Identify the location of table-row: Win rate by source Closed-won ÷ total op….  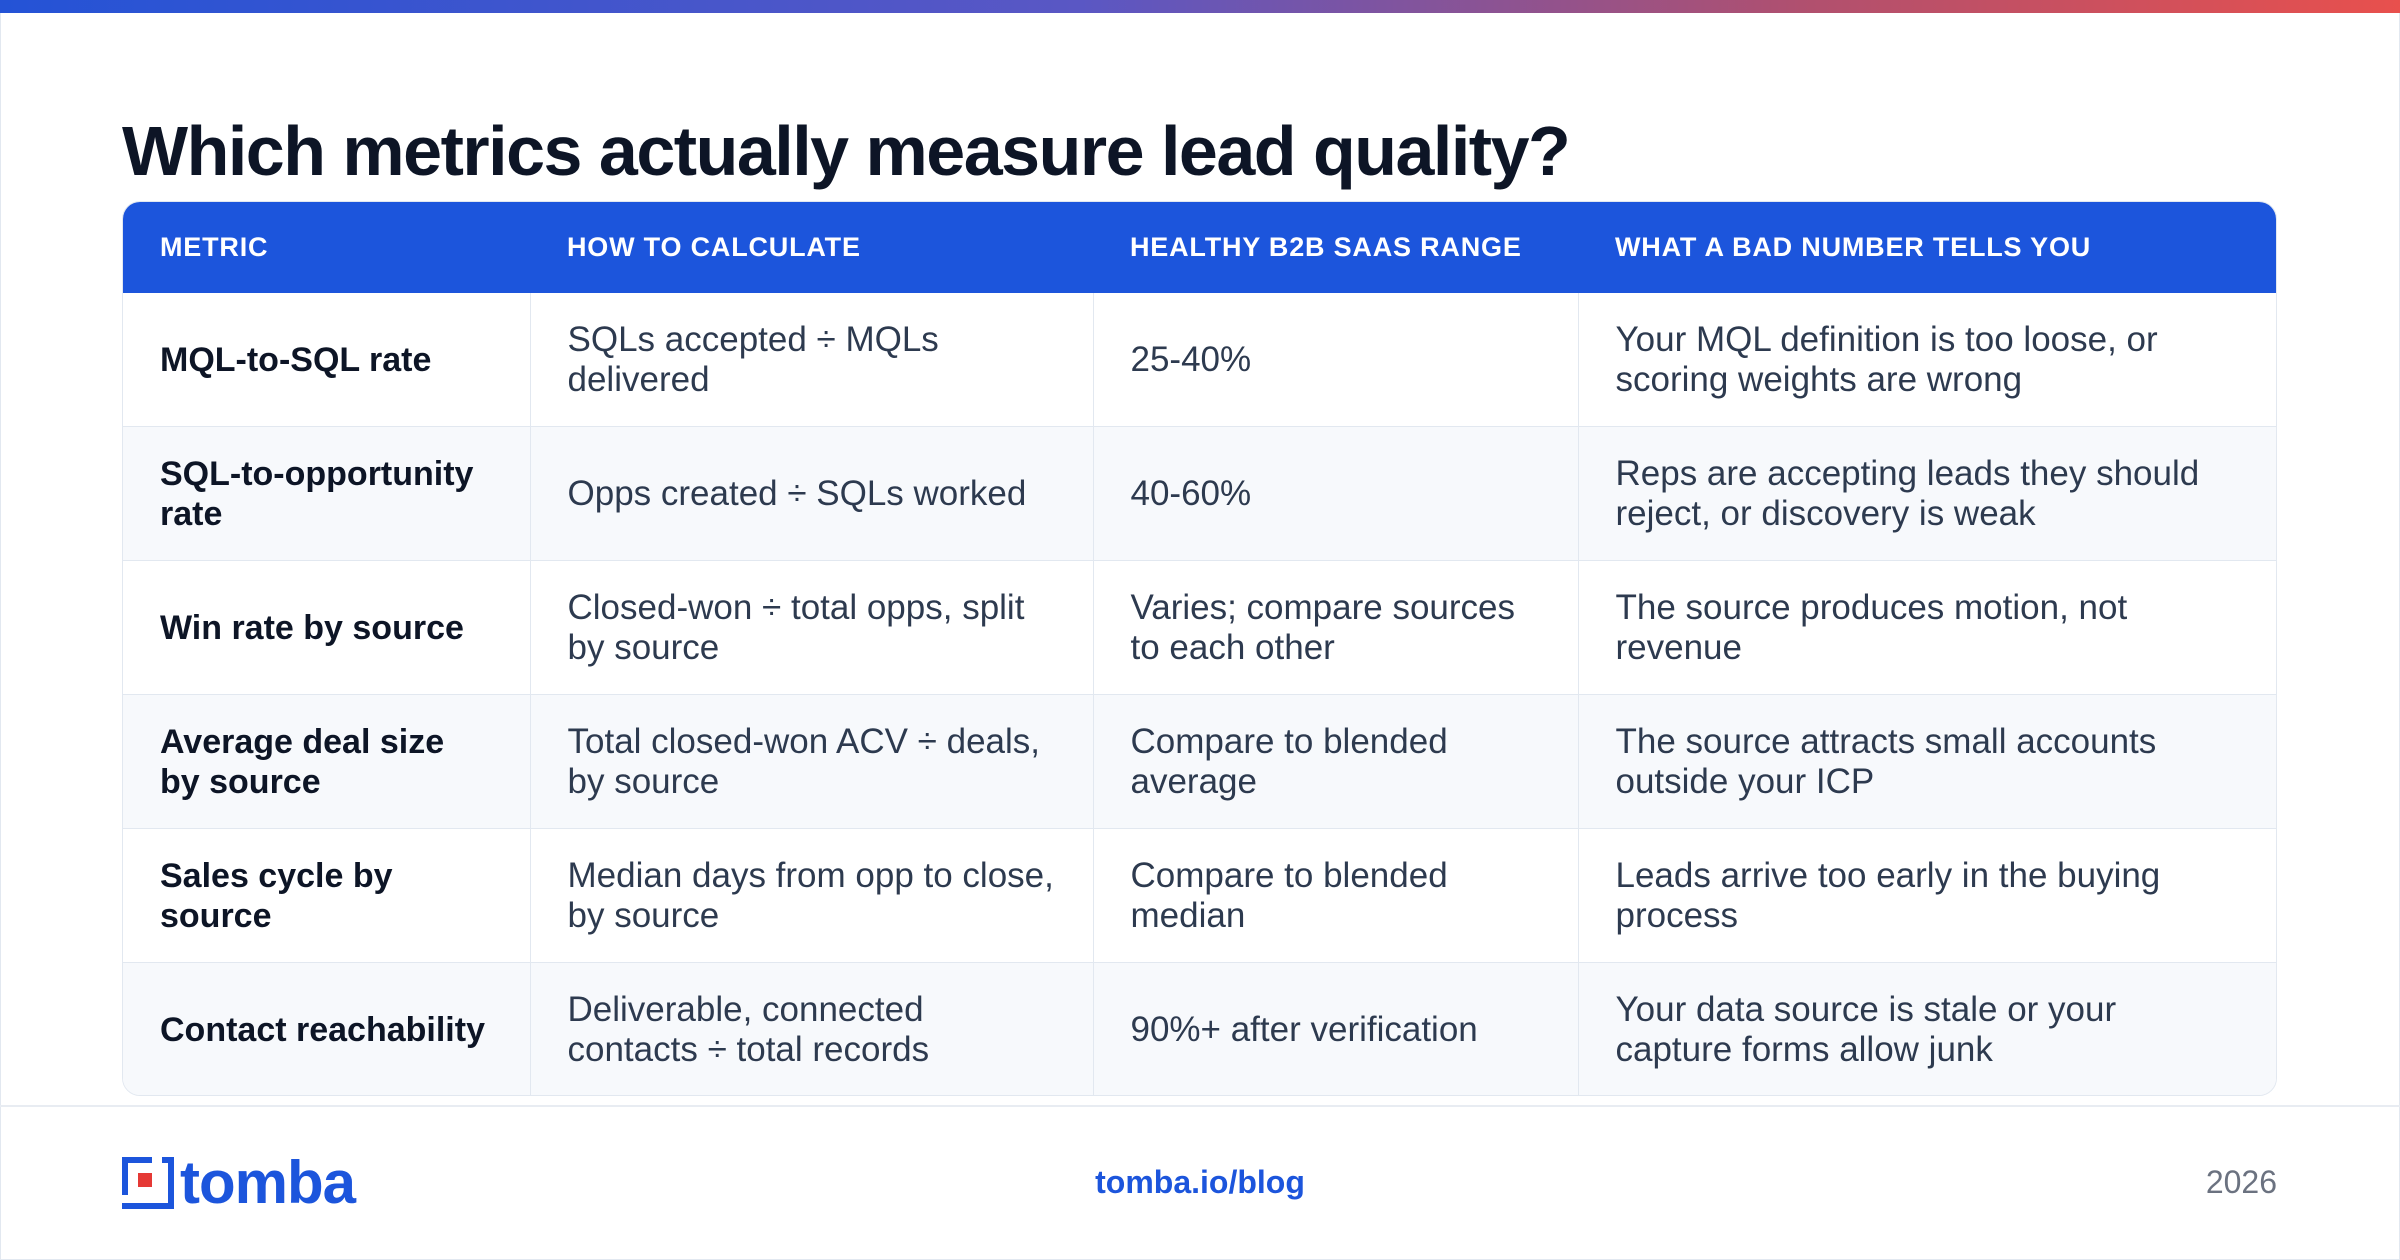
(1199, 627).